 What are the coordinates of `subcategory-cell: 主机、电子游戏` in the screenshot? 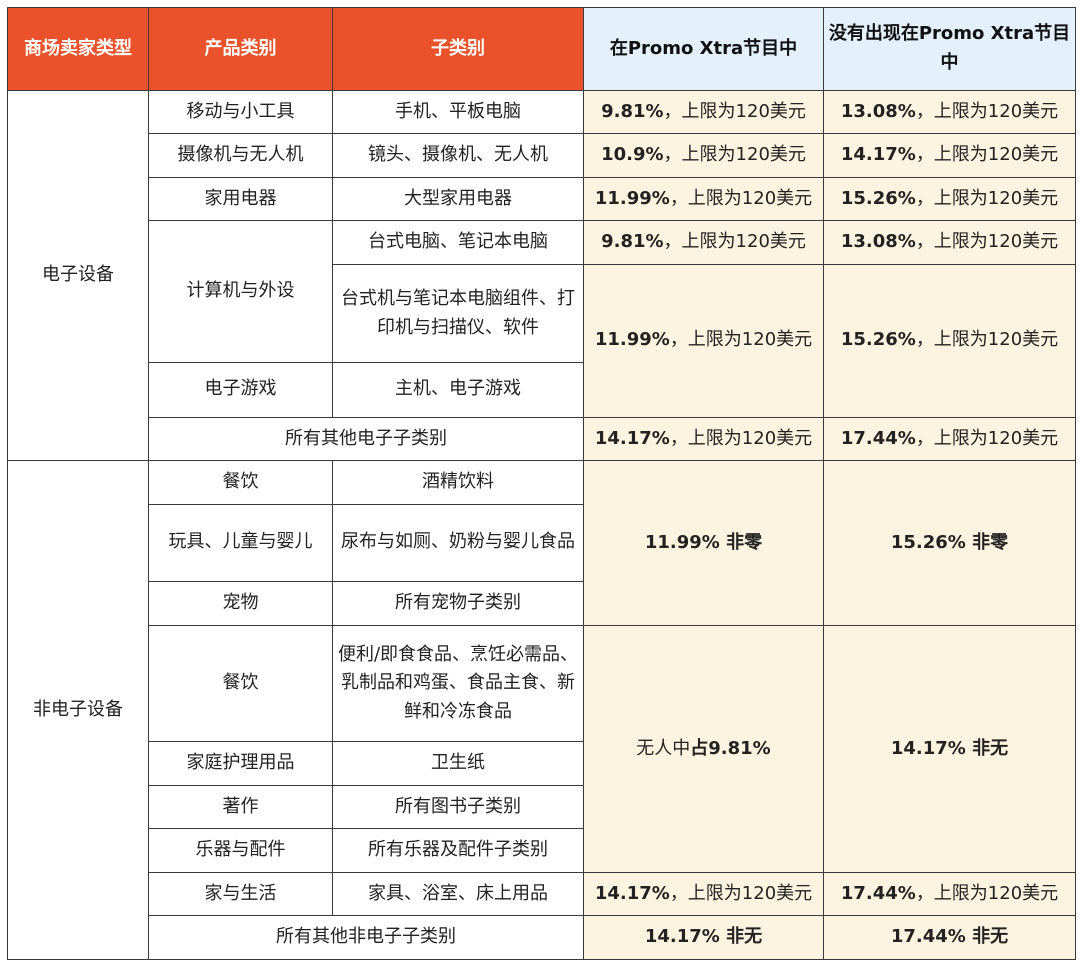 It's located at (458, 390).